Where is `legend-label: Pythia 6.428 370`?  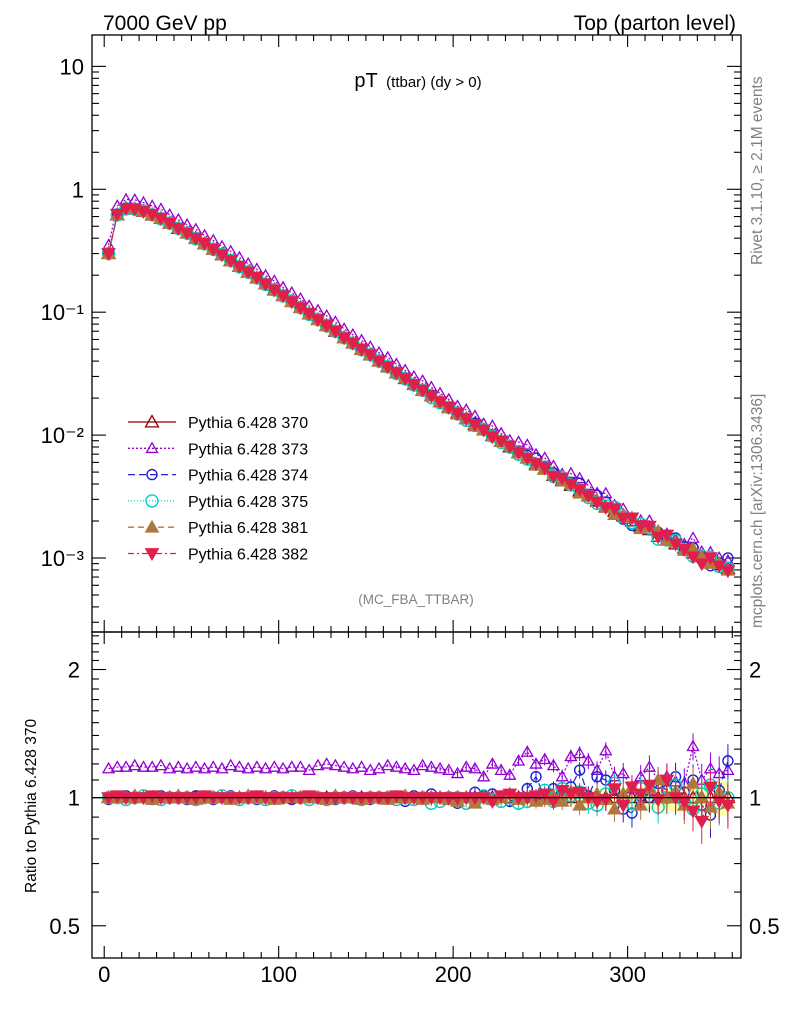 legend-label: Pythia 6.428 370 is located at coordinates (248, 423).